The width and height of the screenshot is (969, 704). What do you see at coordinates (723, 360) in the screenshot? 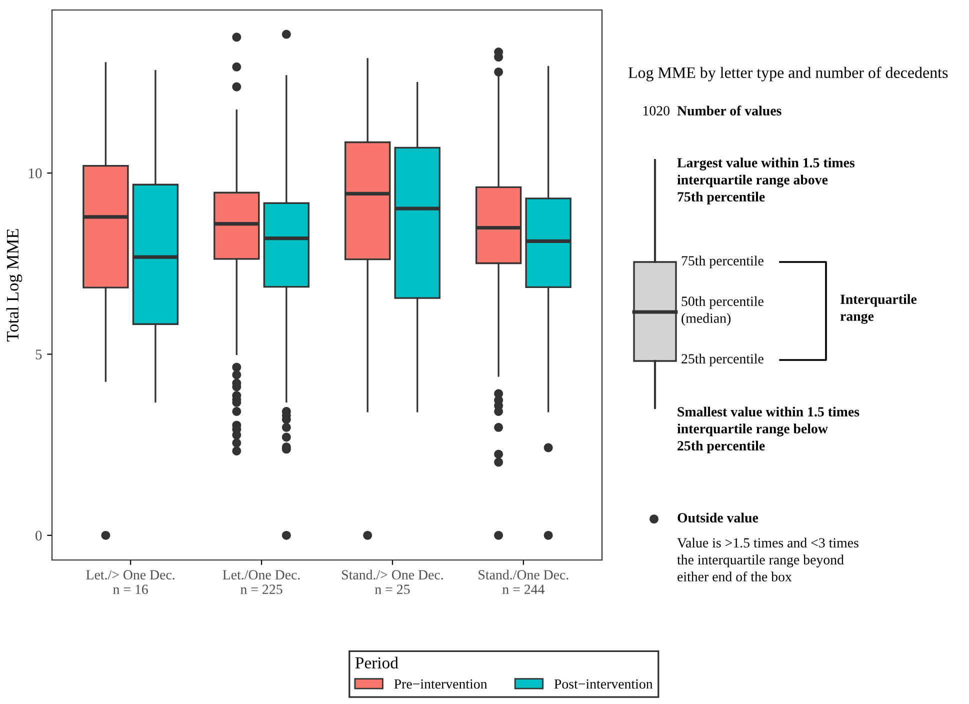
I see `text: 25th percentile` at bounding box center [723, 360].